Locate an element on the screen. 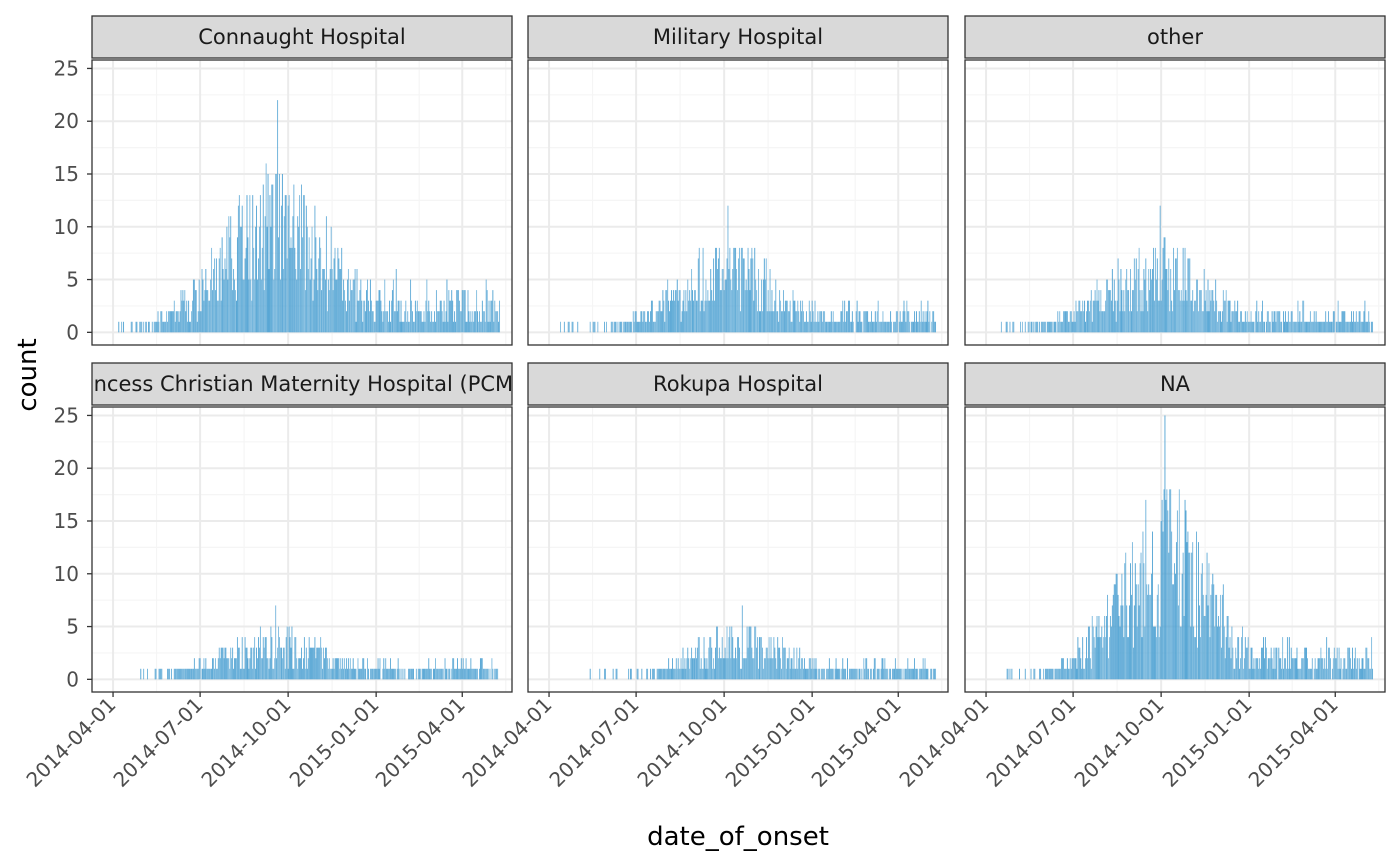 The height and width of the screenshot is (866, 1400). y-tick-label: 0 is located at coordinates (72, 679).